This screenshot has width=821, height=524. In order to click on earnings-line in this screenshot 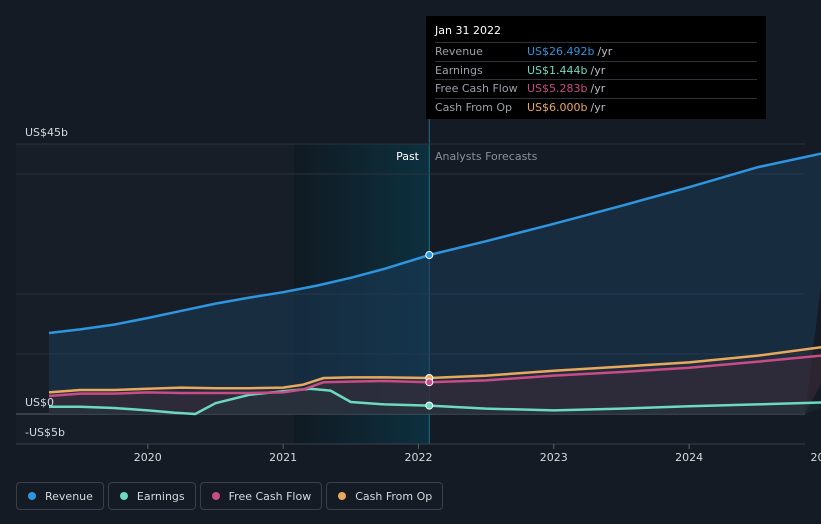, I will do `click(435, 401)`.